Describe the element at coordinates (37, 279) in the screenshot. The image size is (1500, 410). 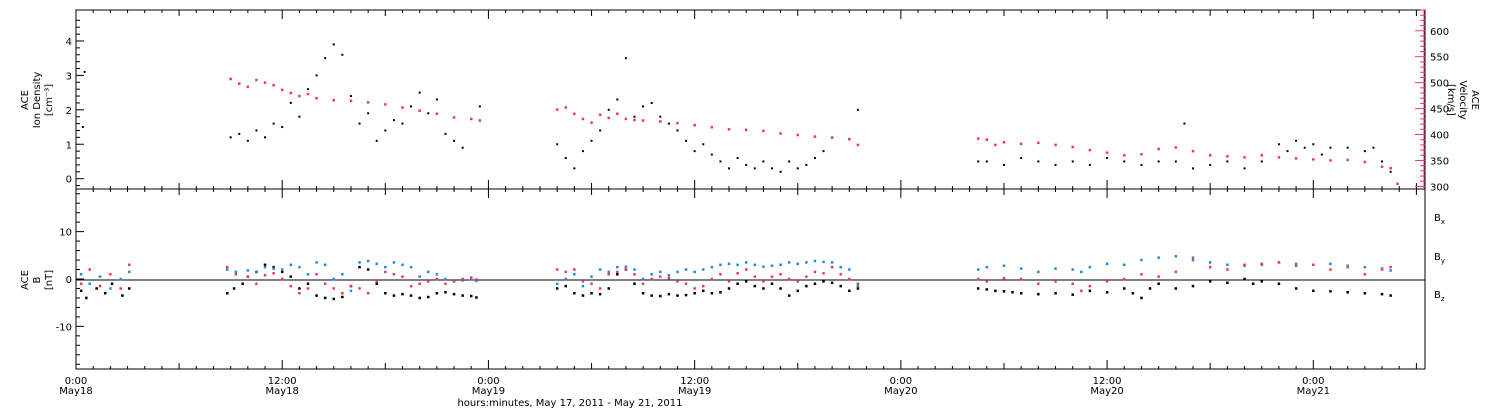
I see `field-axis-title-line2: B` at that location.